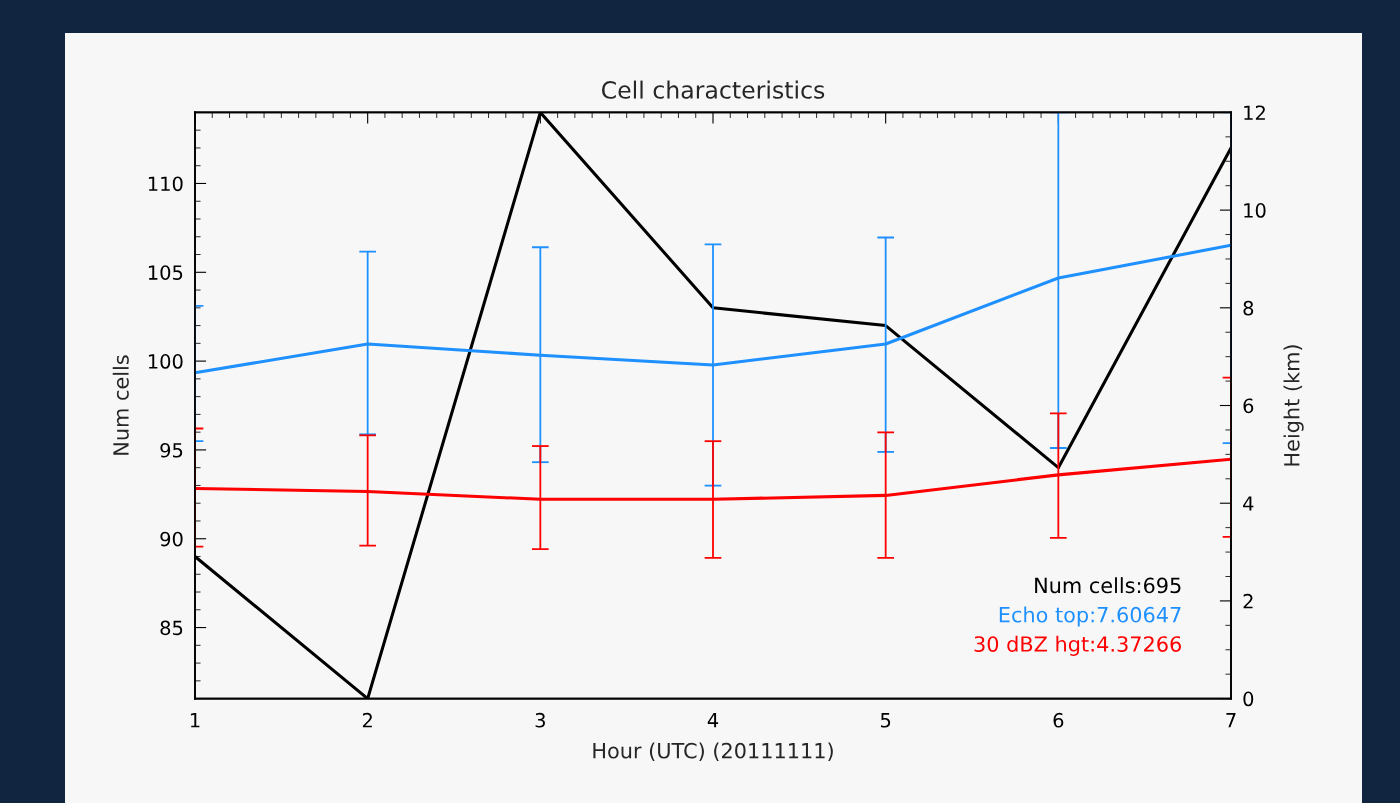  I want to click on chart-title: Cell characteristics, so click(713, 89).